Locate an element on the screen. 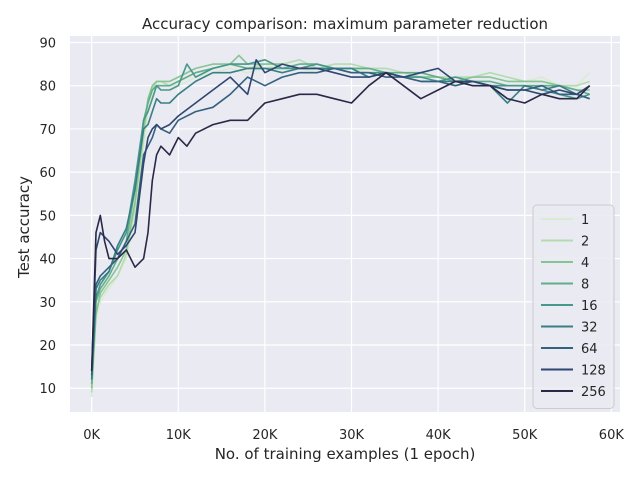  x-tick-label: 30K is located at coordinates (352, 435).